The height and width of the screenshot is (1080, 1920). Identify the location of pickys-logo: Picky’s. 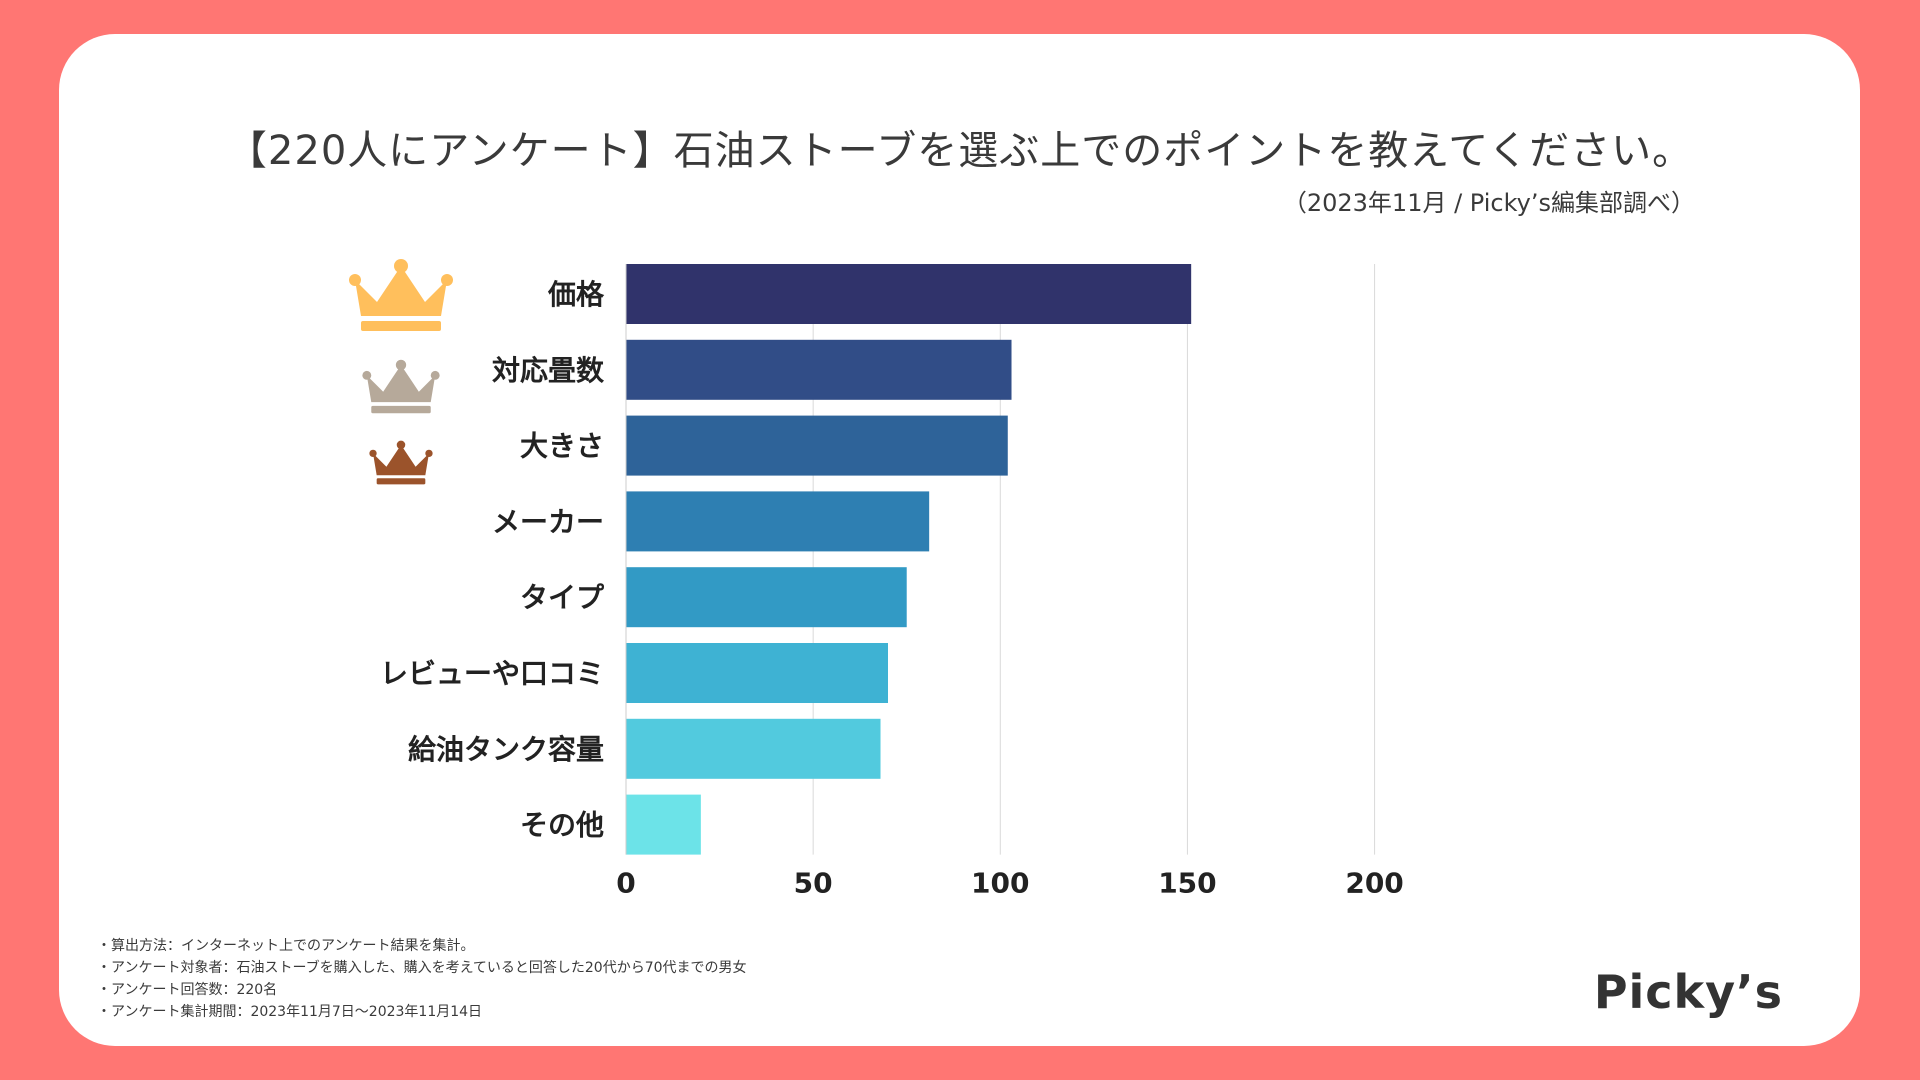
(1688, 992).